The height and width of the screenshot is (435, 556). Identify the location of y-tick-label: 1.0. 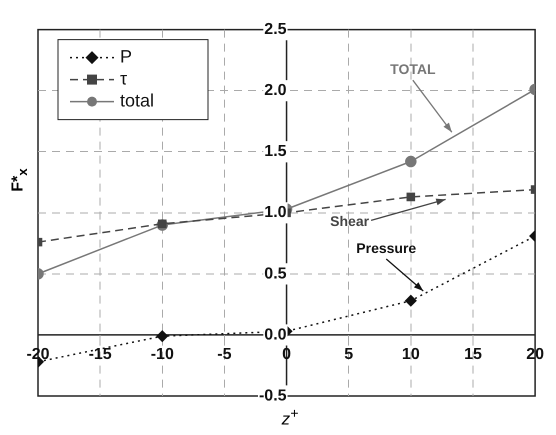
(275, 213).